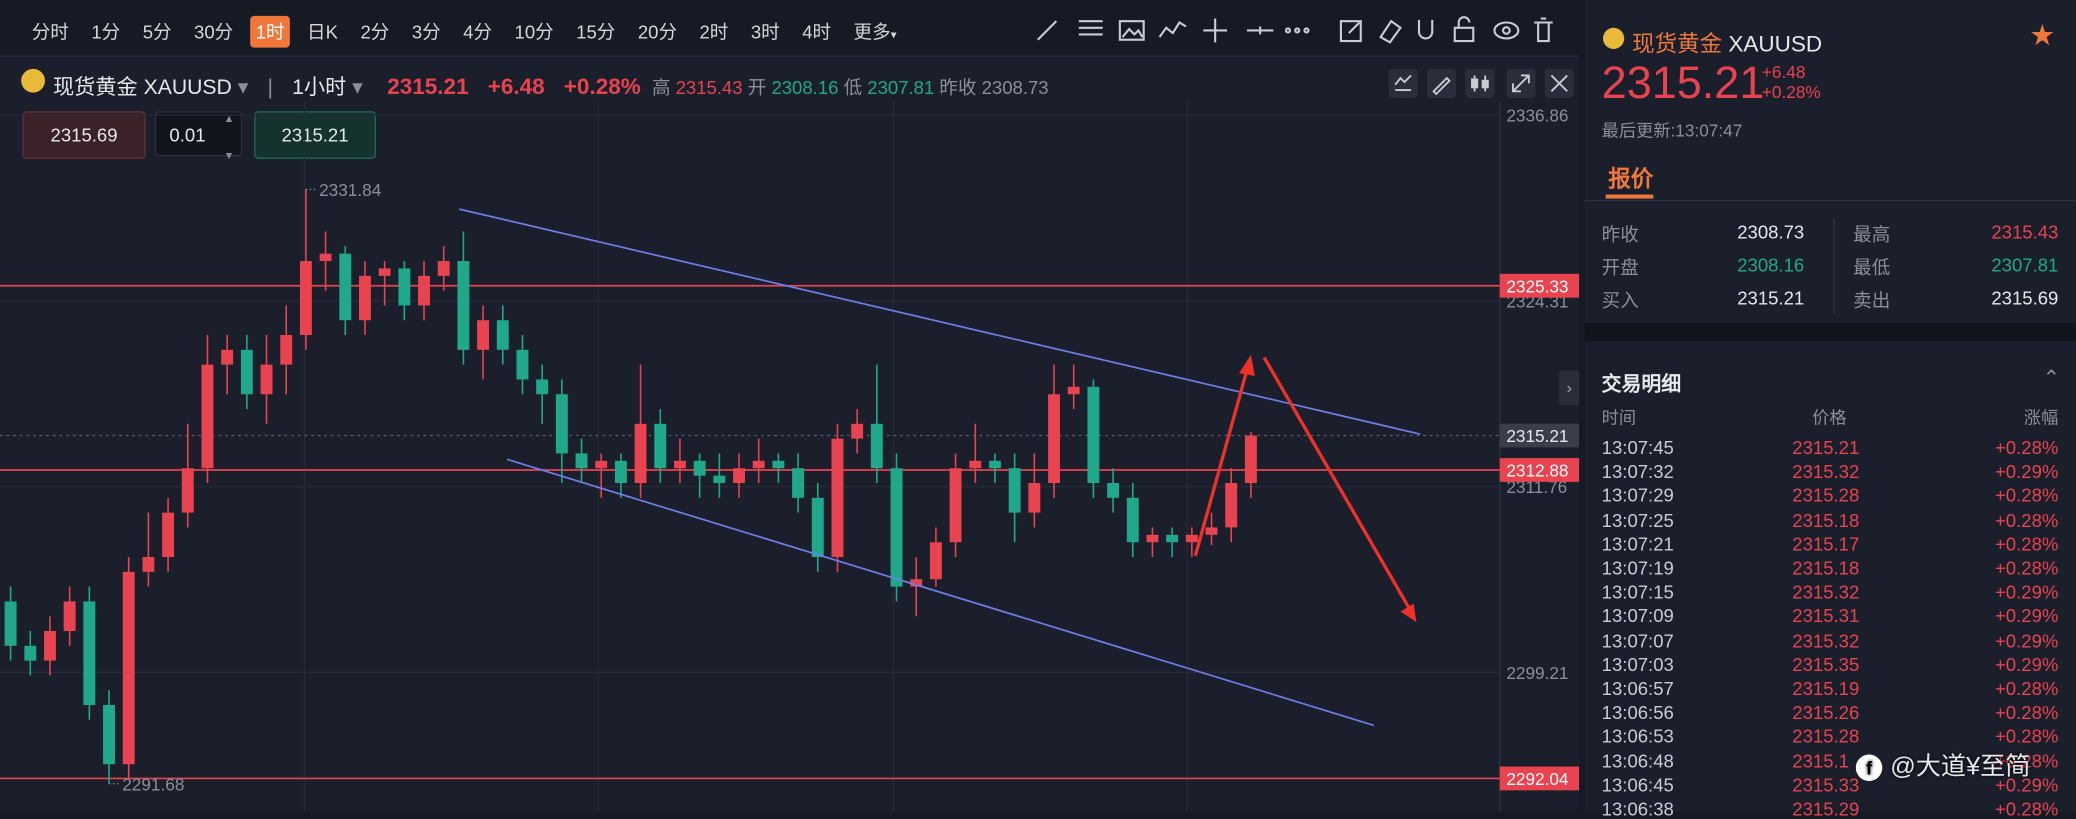  What do you see at coordinates (214, 32) in the screenshot?
I see `interval-tab: 30分` at bounding box center [214, 32].